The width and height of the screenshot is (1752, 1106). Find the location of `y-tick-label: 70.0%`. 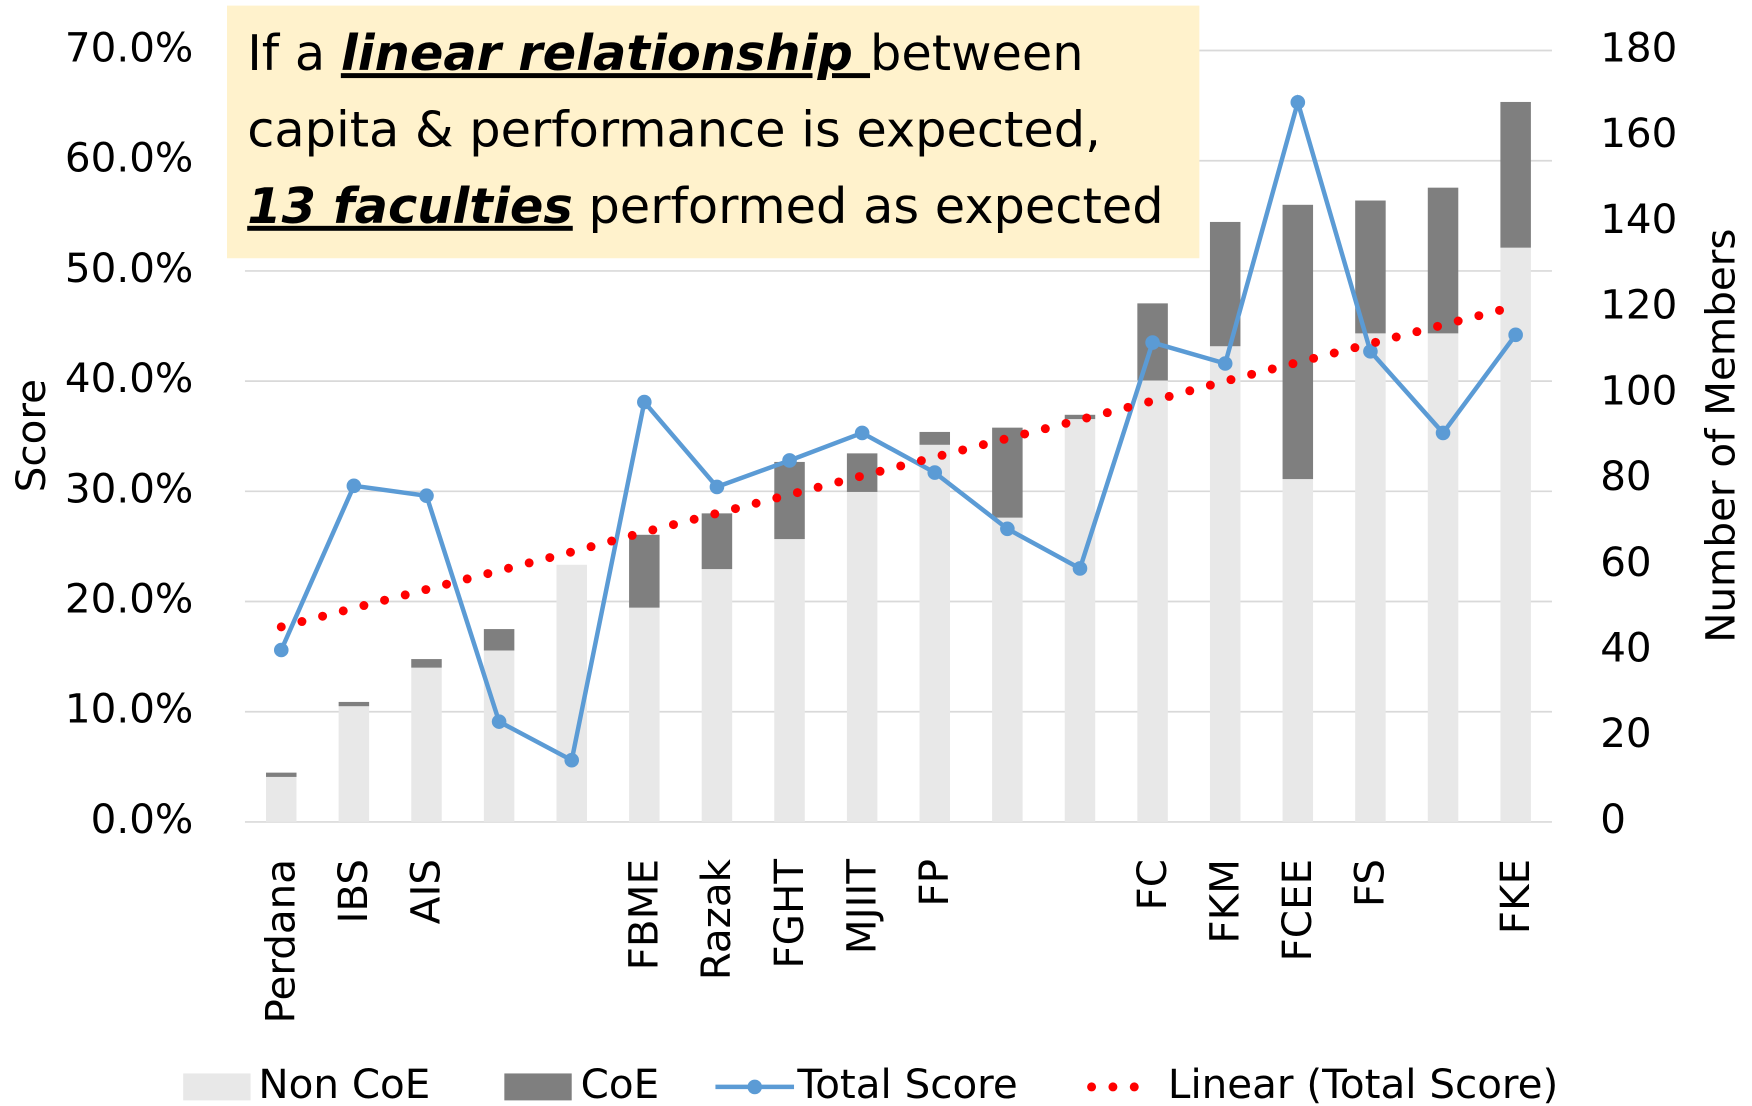

y-tick-label: 70.0% is located at coordinates (129, 48).